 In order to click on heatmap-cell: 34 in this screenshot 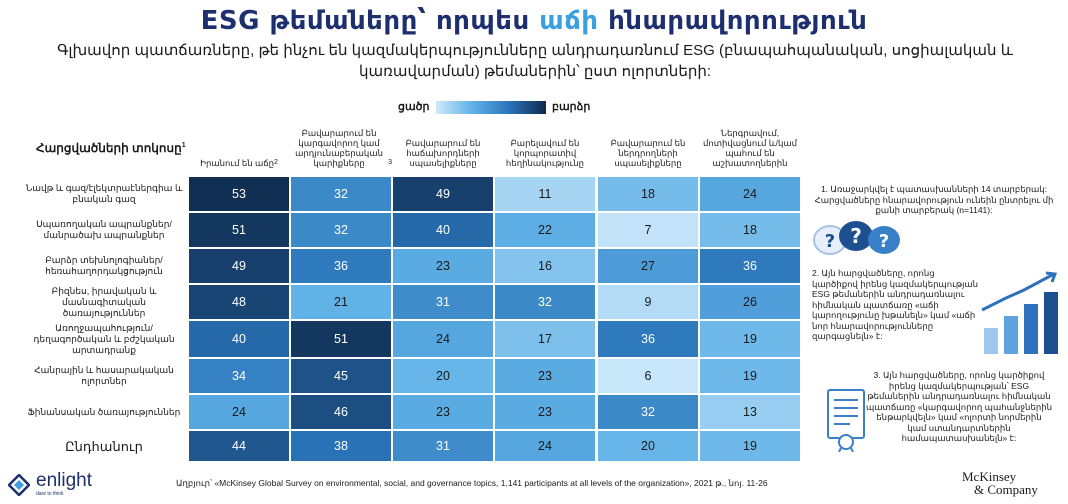, I will do `click(239, 376)`.